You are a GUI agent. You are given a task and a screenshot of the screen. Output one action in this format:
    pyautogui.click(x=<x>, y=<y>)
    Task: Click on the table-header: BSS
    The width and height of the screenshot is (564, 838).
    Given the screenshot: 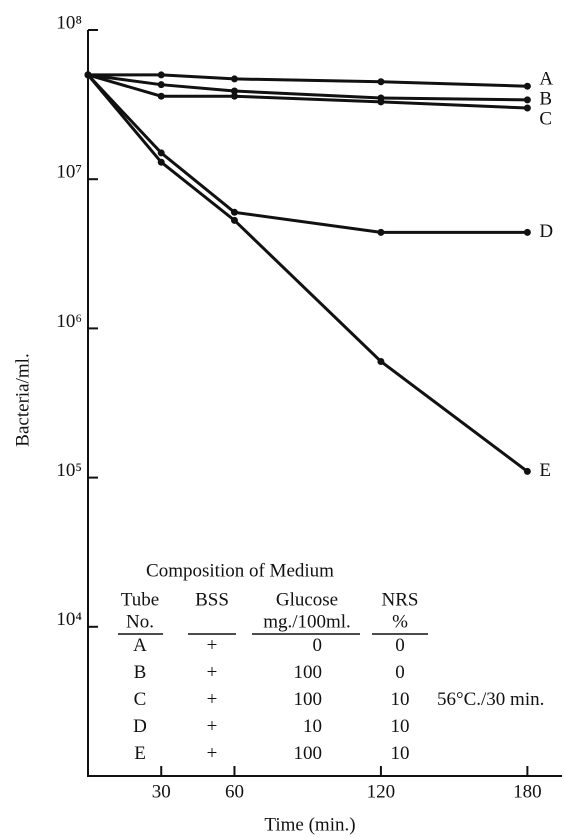 What is the action you would take?
    pyautogui.click(x=212, y=599)
    